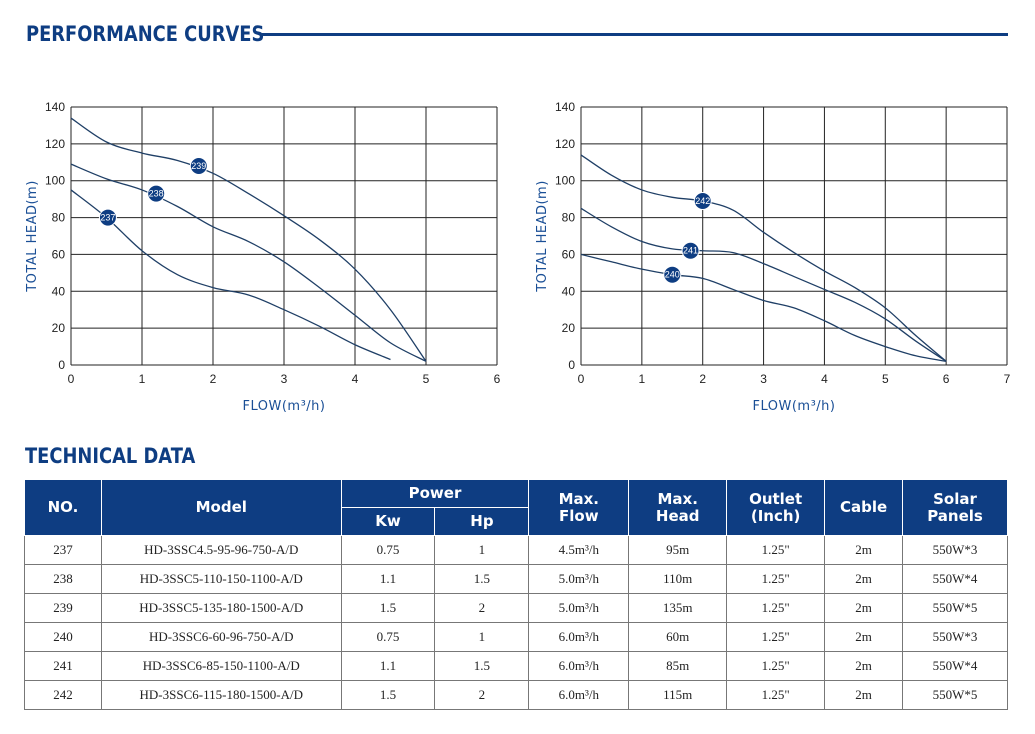 This screenshot has width=1035, height=734. I want to click on cell-model: HD-3SSC6-85-150-1100-A/D, so click(221, 666).